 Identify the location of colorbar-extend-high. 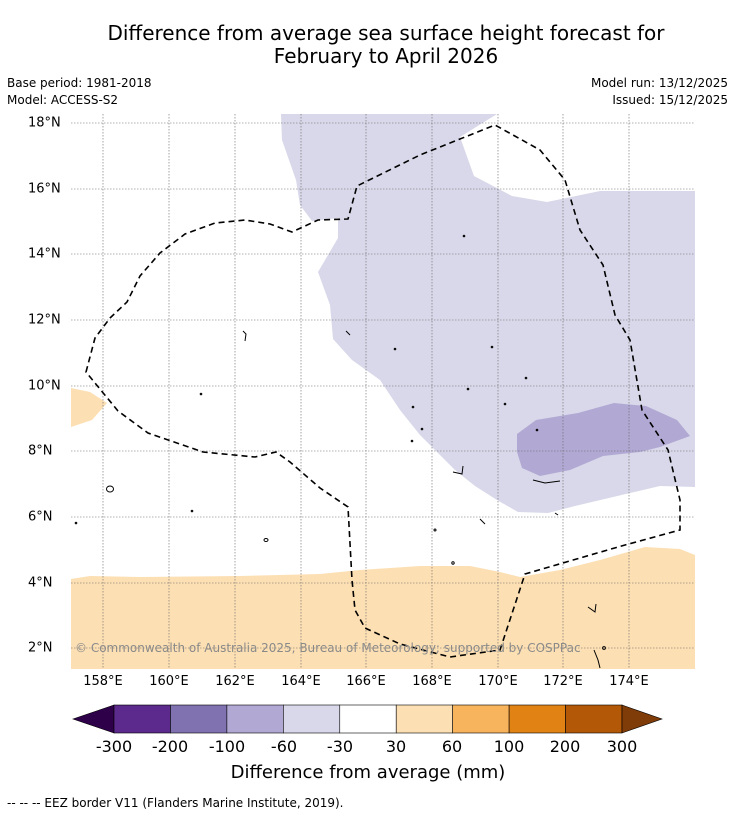
(642, 719).